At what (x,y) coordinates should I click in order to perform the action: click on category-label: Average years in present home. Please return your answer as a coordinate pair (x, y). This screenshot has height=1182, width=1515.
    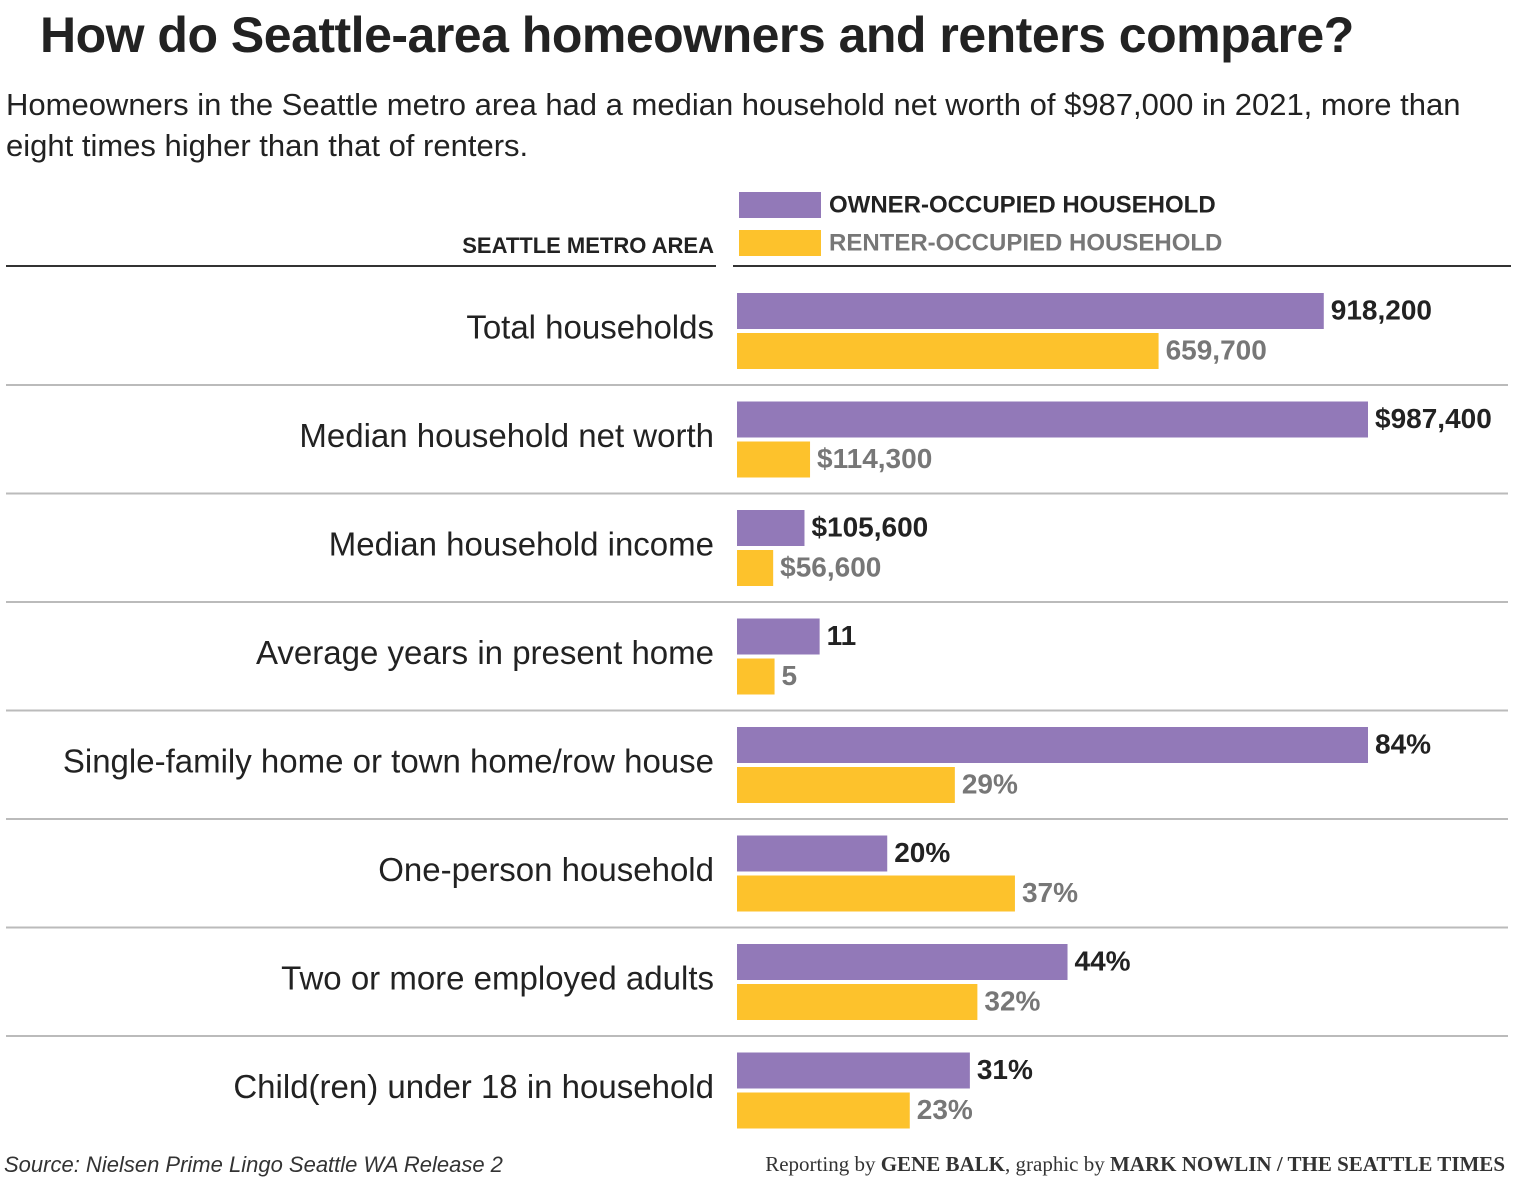
    Looking at the image, I should click on (485, 652).